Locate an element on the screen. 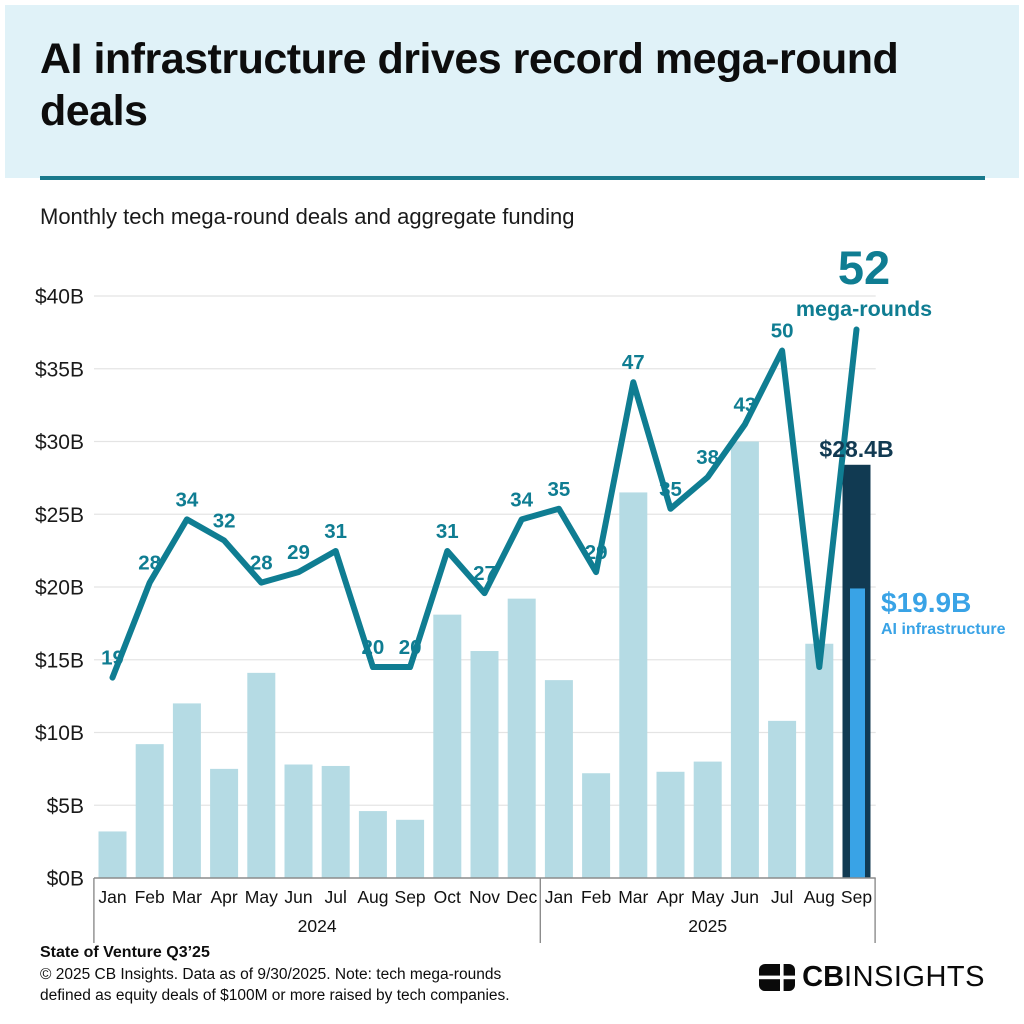 The width and height of the screenshot is (1024, 1024). y-axis-tick-label: $40B is located at coordinates (59, 297).